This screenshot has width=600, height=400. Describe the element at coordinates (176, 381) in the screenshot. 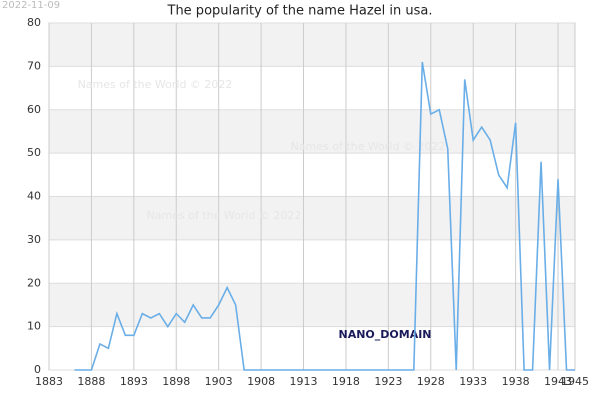

I see `x-tick-label: 1898` at that location.